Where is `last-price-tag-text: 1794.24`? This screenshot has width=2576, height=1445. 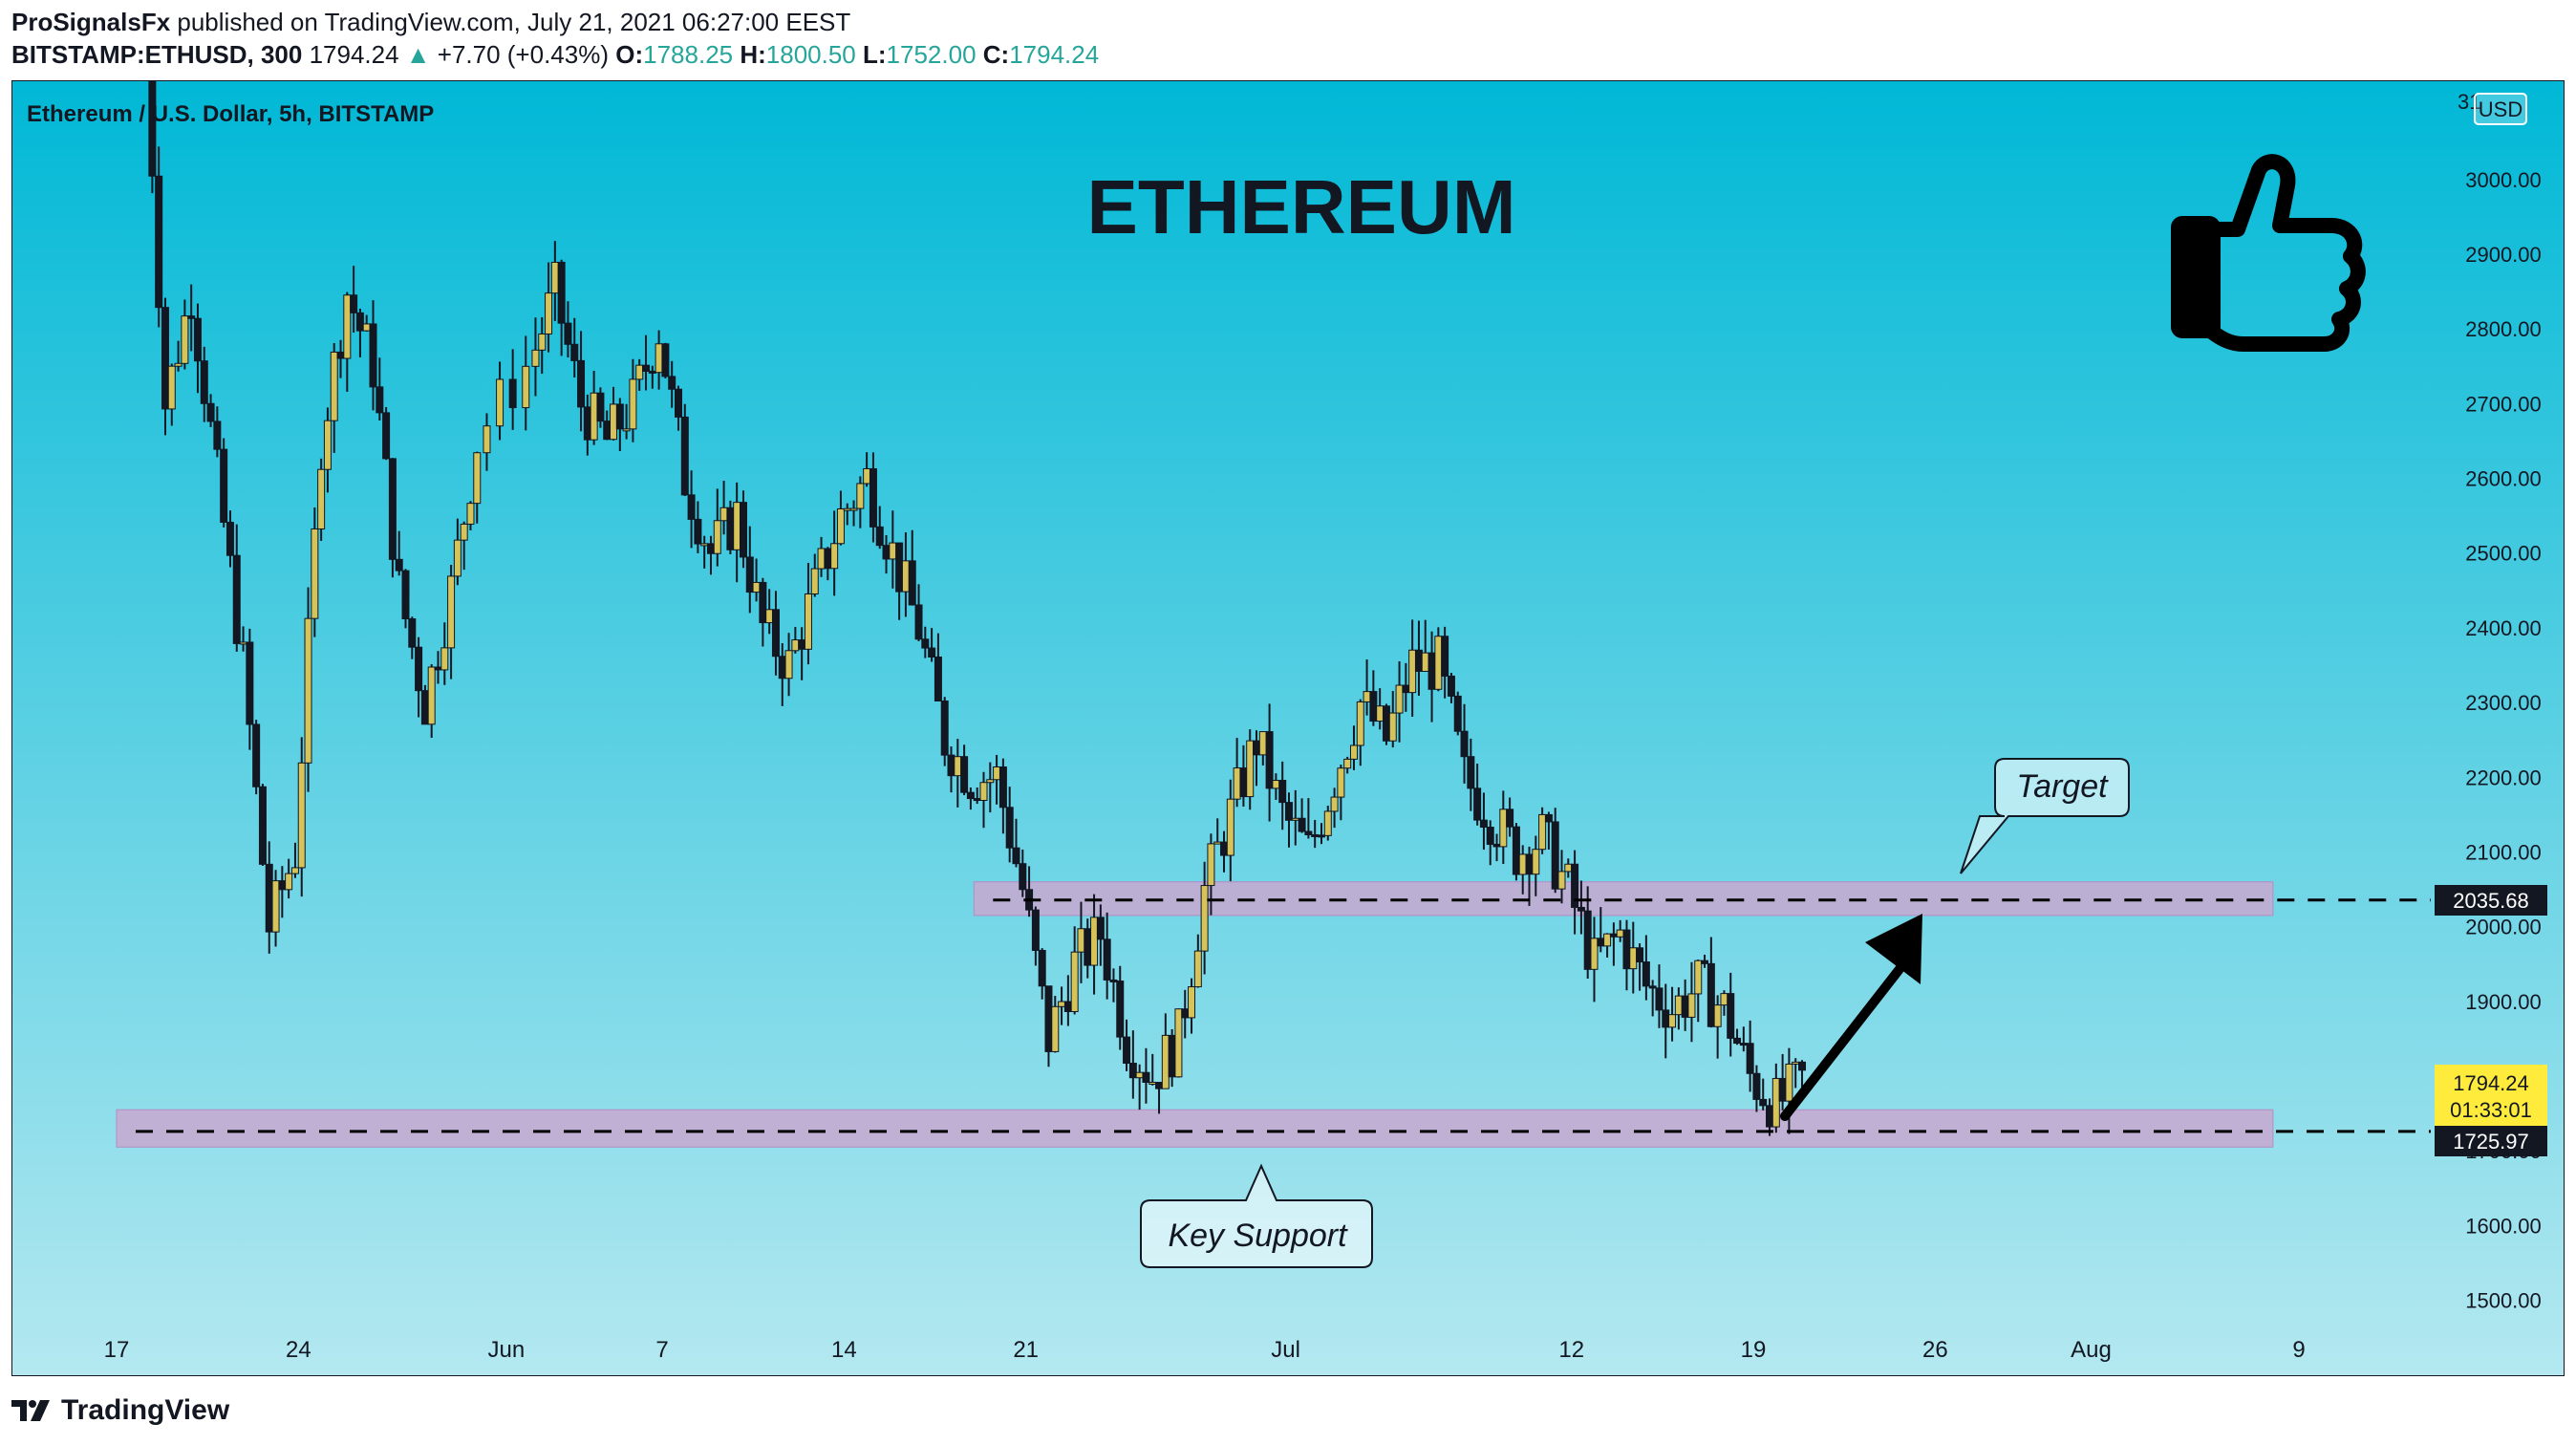 last-price-tag-text: 1794.24 is located at coordinates (2491, 1083).